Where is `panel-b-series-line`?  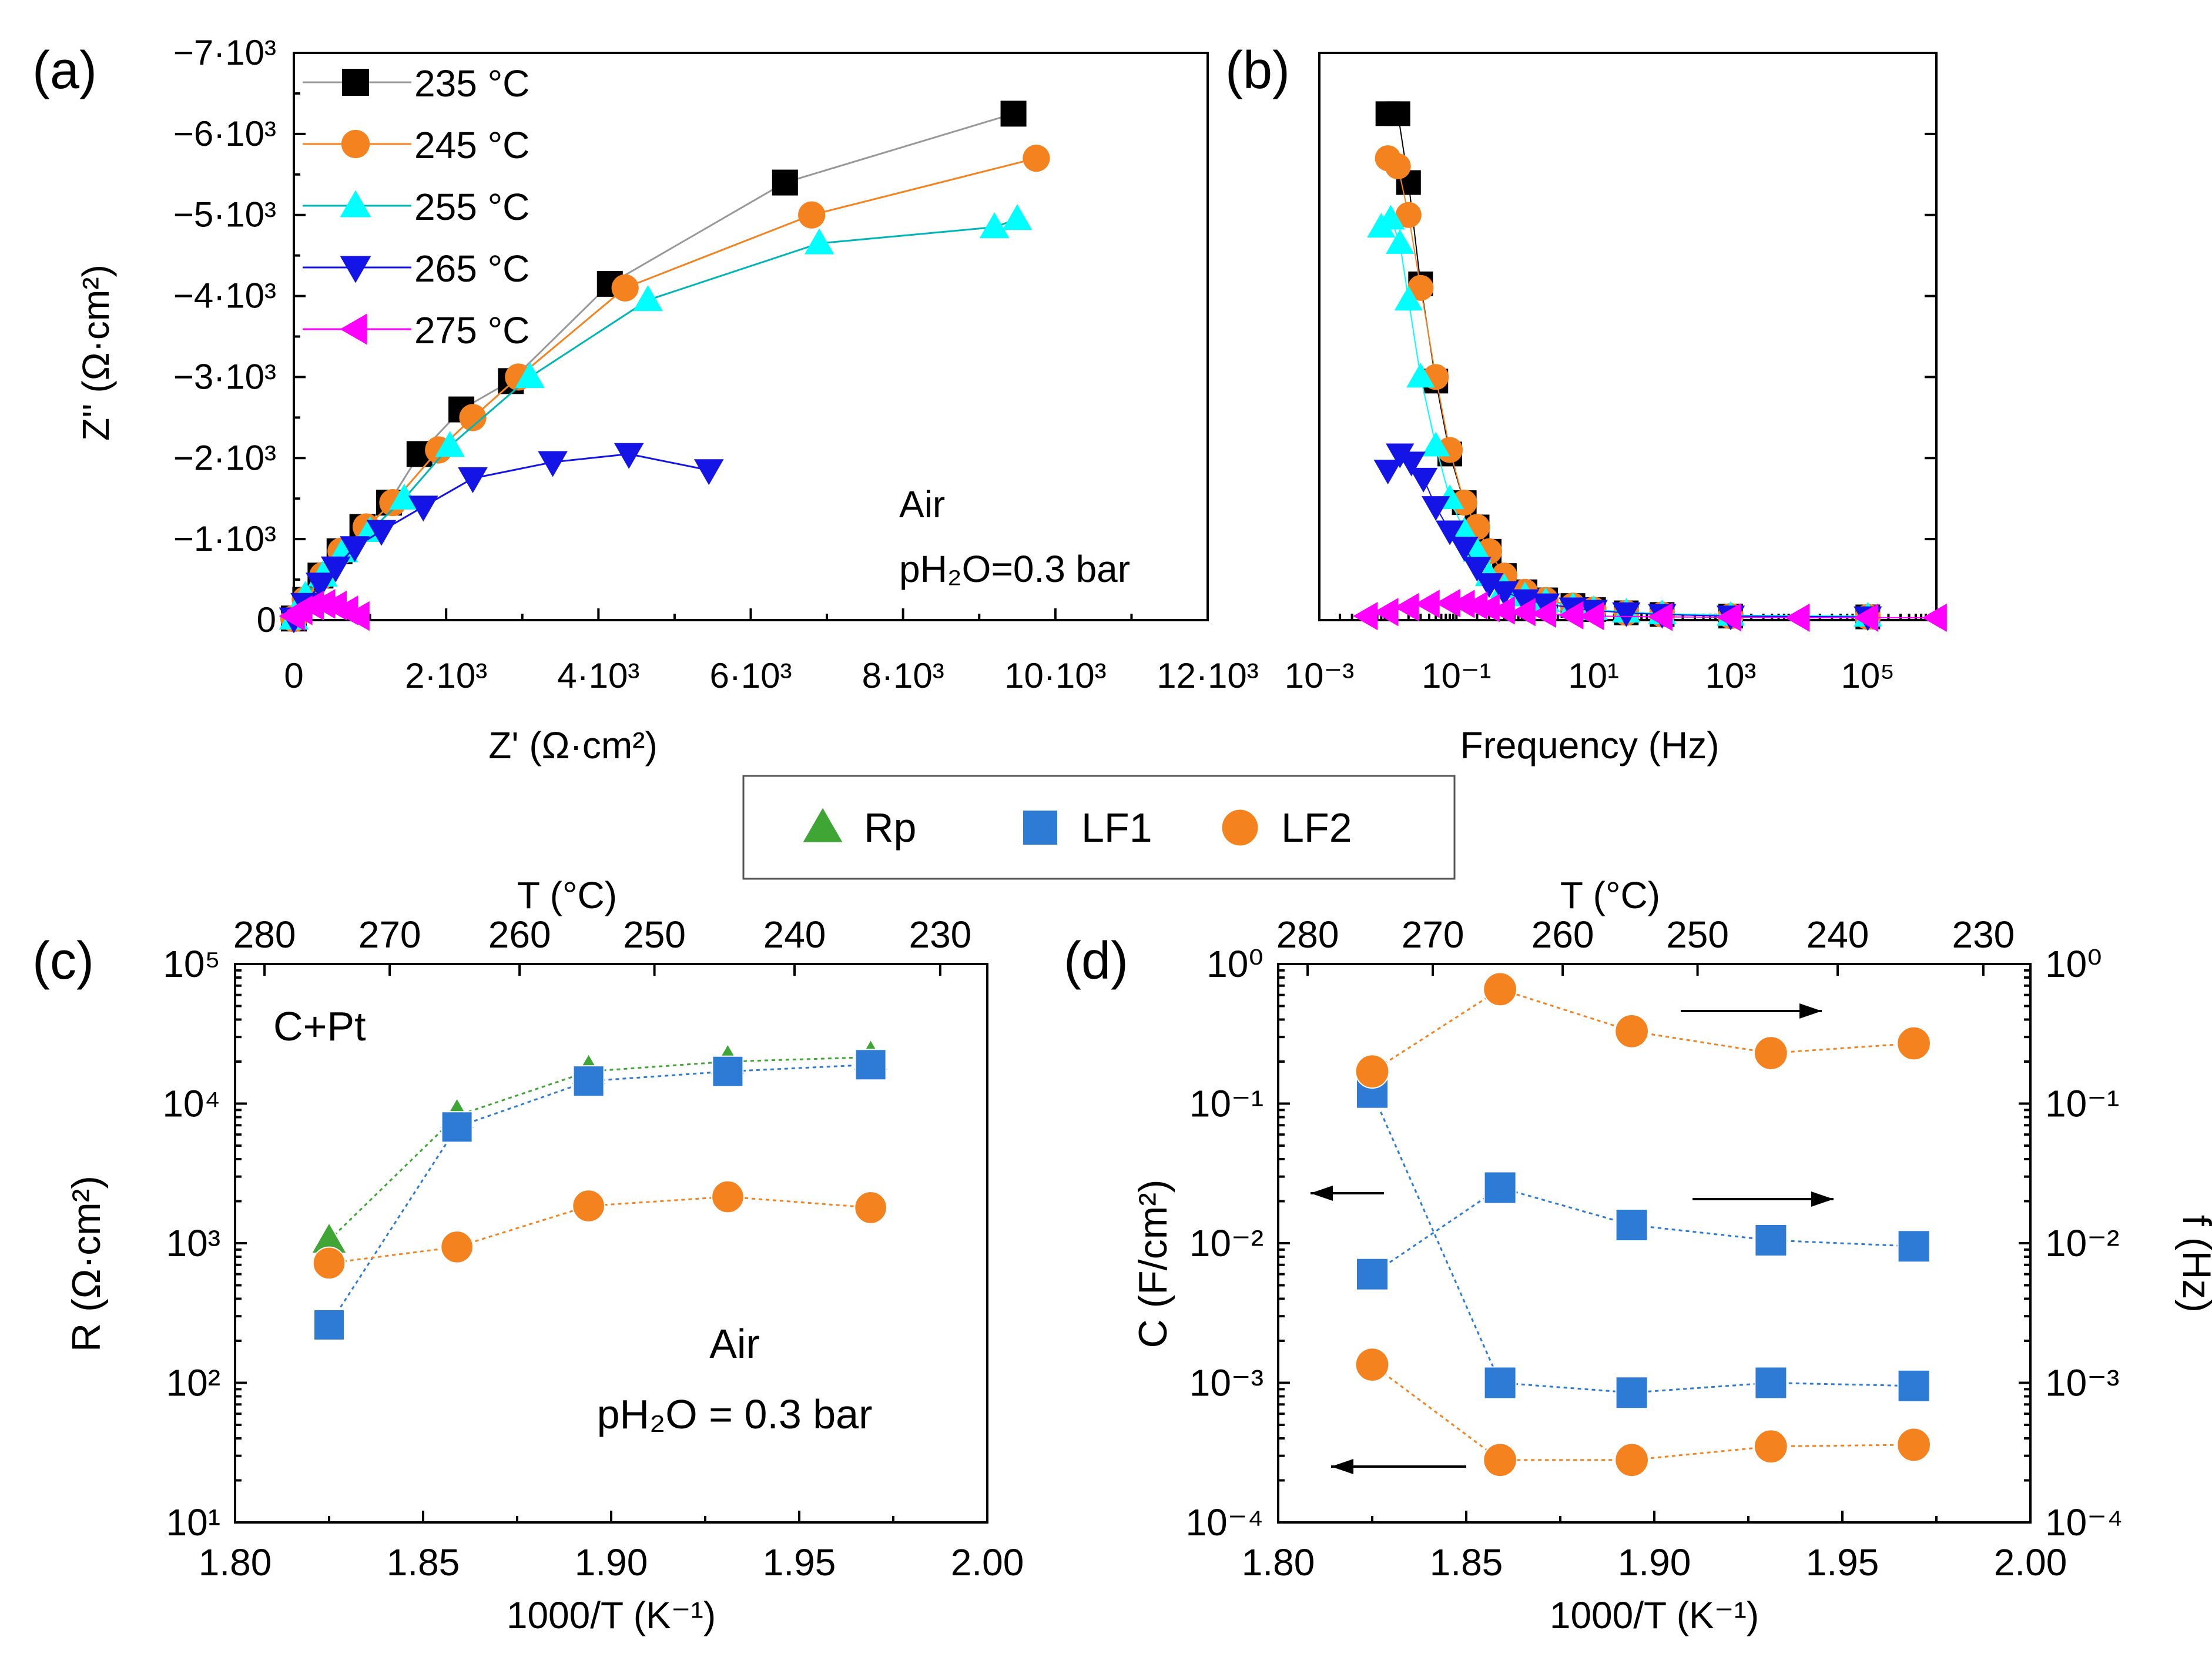 panel-b-series-line is located at coordinates (1624, 417).